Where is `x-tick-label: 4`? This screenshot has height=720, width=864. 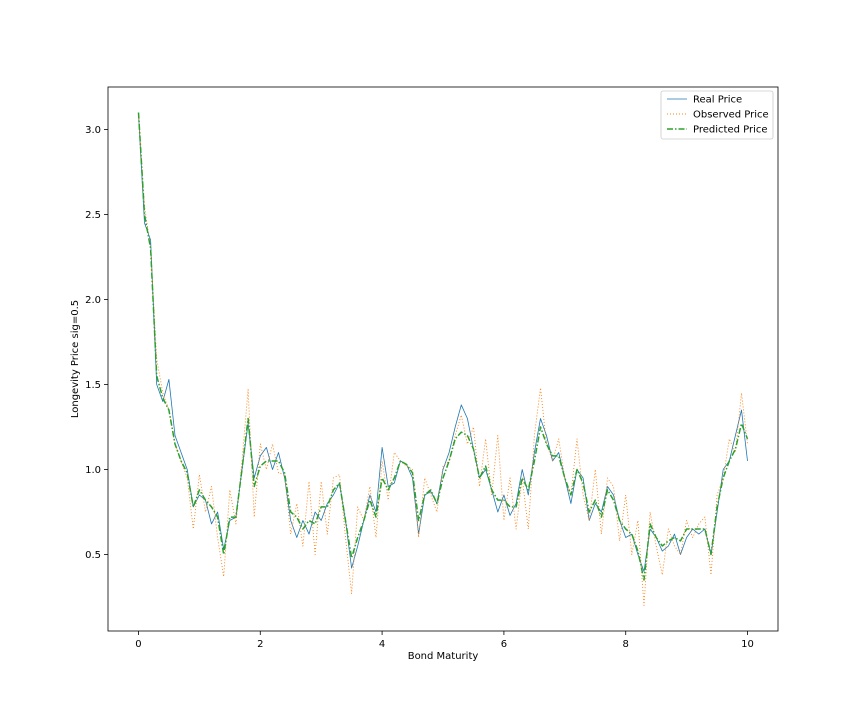
x-tick-label: 4 is located at coordinates (382, 644).